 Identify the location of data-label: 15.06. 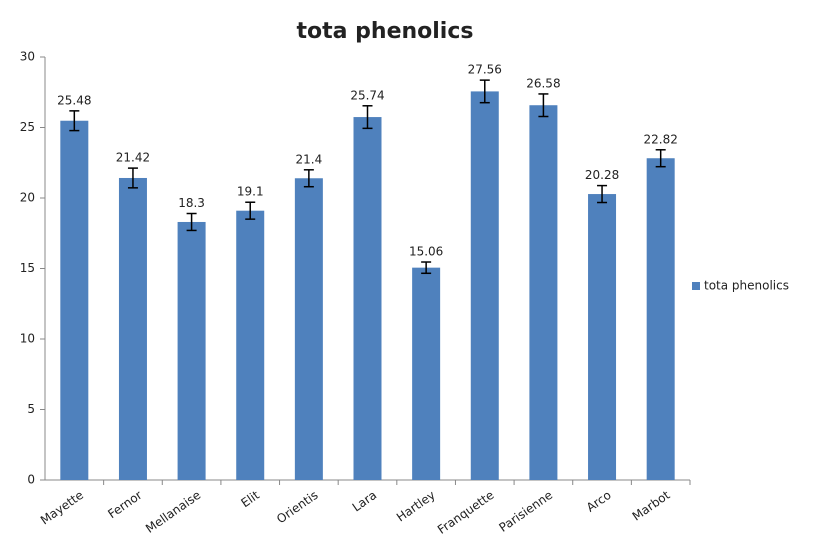
(426, 252).